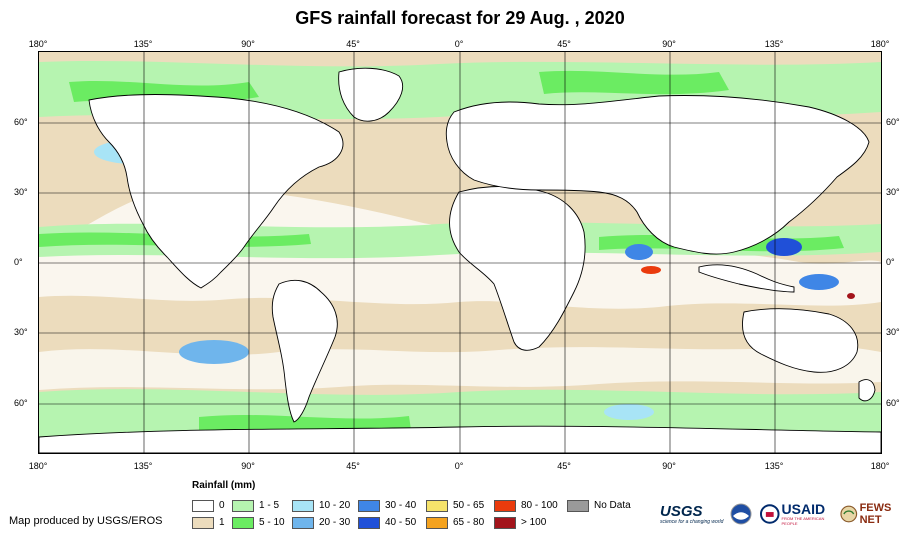 This screenshot has width=920, height=539. I want to click on rain-over-100-cell, so click(851, 296).